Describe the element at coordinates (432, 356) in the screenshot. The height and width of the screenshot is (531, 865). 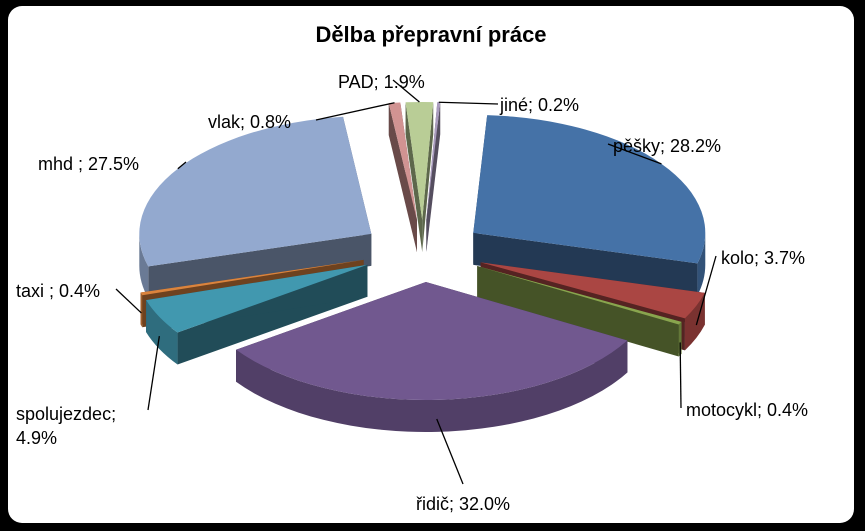
I see `slice-idi` at that location.